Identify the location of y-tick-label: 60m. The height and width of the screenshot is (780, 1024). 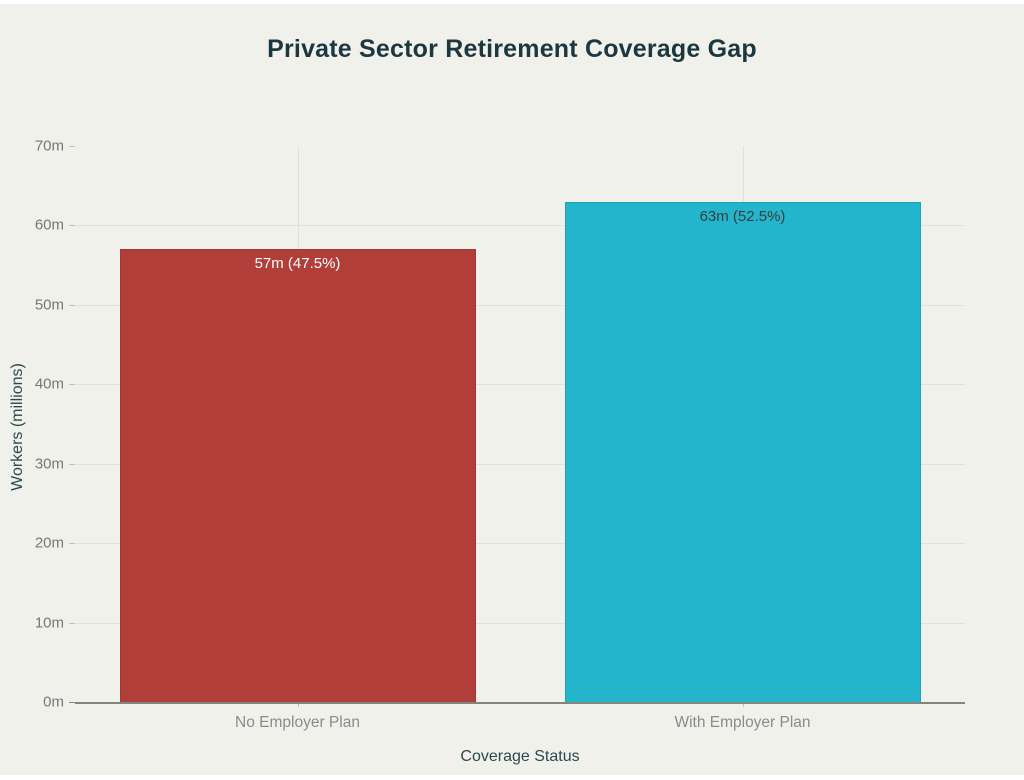
(49, 225).